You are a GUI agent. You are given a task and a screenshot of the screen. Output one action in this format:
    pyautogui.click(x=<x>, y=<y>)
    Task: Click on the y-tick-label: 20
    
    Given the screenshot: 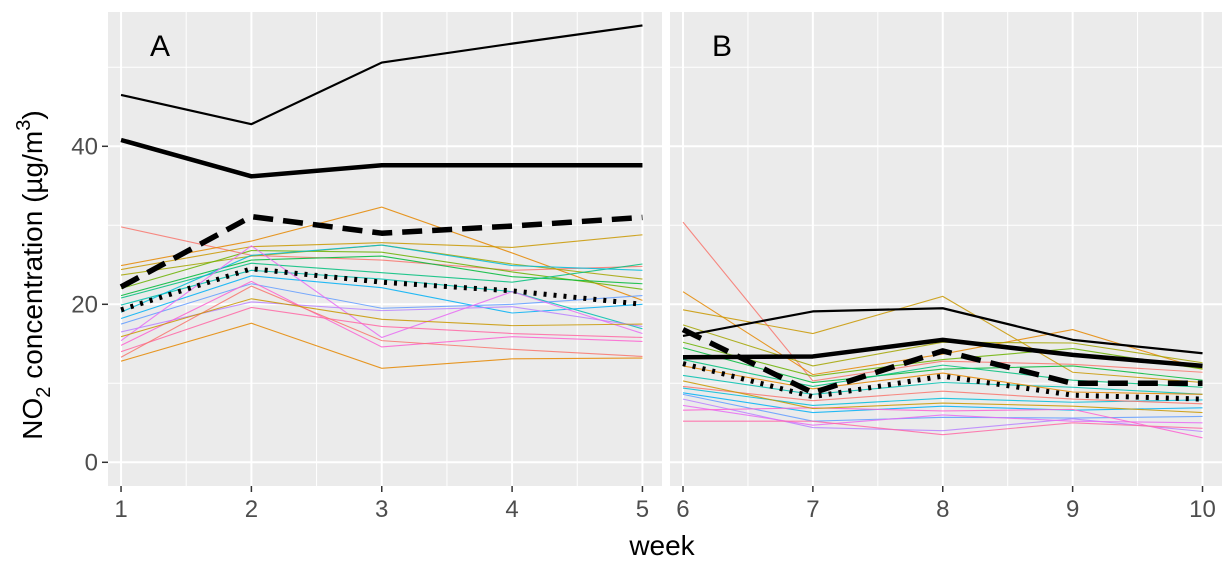 What is the action you would take?
    pyautogui.click(x=84, y=304)
    